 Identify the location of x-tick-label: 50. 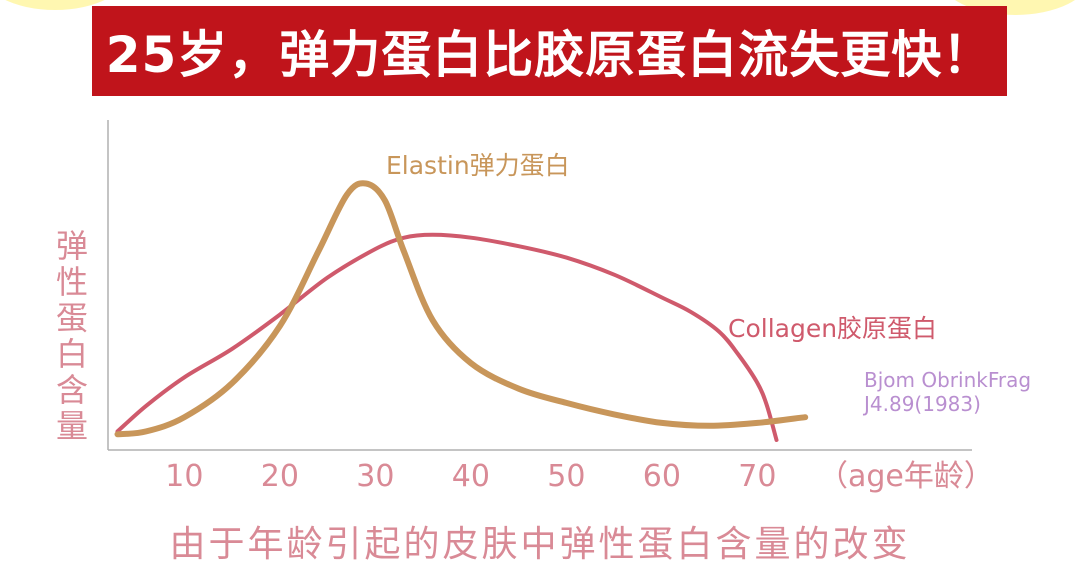
(566, 476).